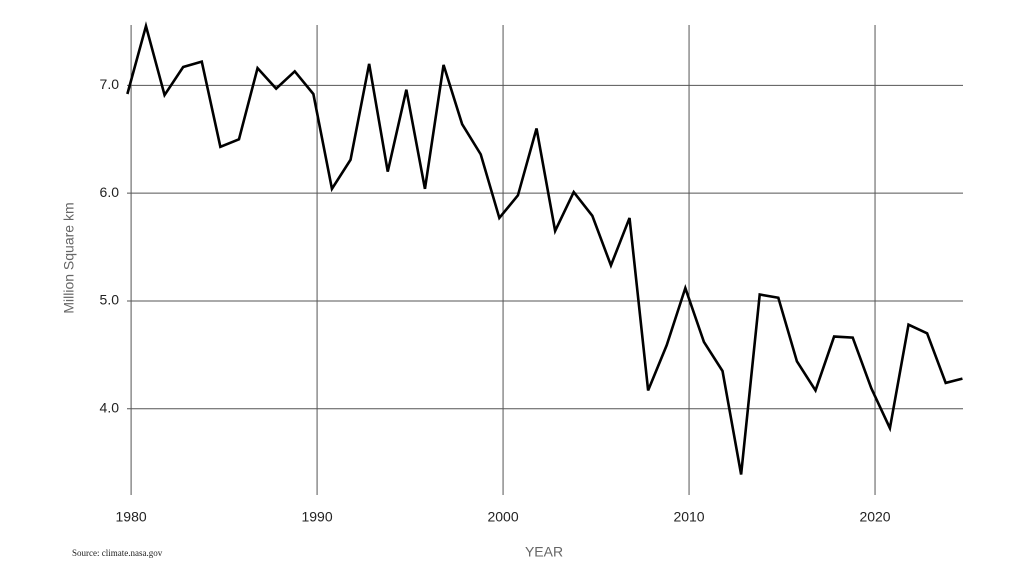 The height and width of the screenshot is (576, 1024). What do you see at coordinates (110, 84) in the screenshot?
I see `y-tick-label: 7.0` at bounding box center [110, 84].